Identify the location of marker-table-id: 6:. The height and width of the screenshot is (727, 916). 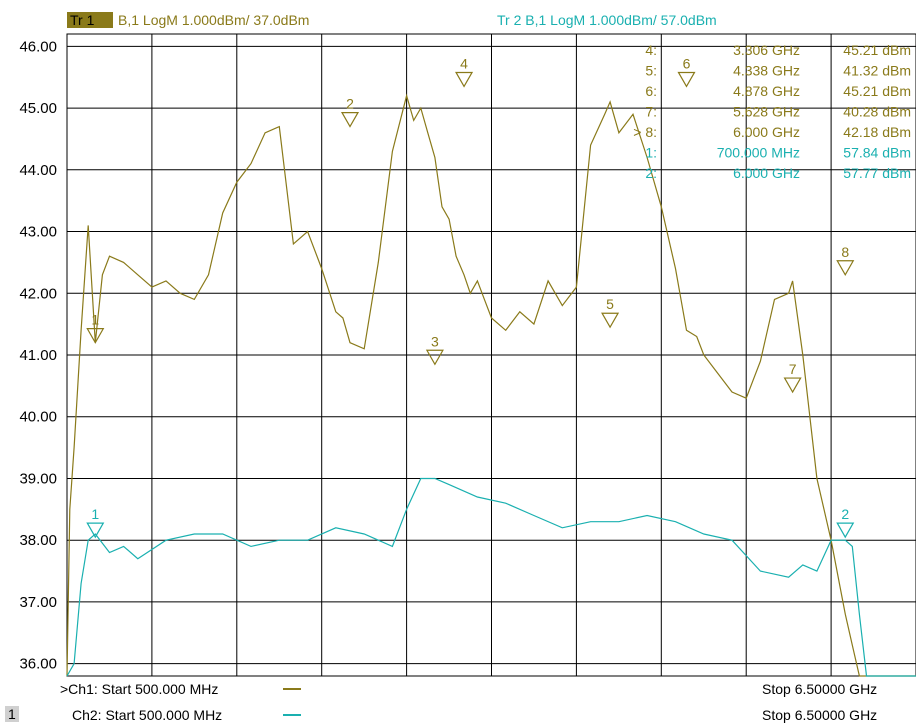
(651, 91).